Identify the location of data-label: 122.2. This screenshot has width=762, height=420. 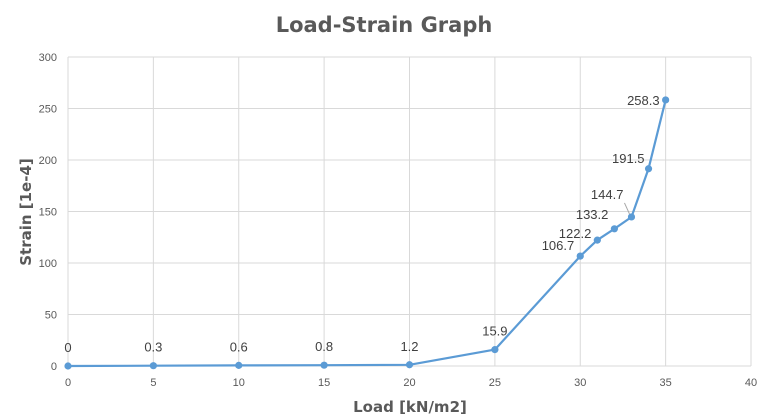
(575, 233).